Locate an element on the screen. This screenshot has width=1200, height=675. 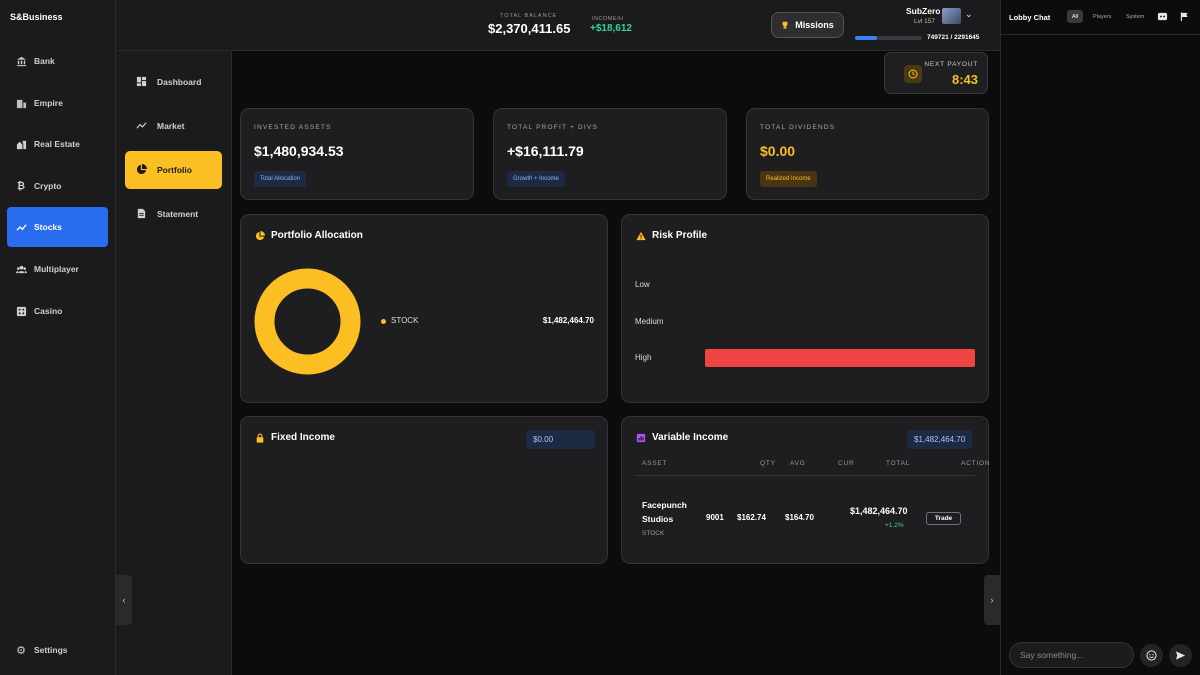
gear-icon: ⚙ is located at coordinates (21, 650).